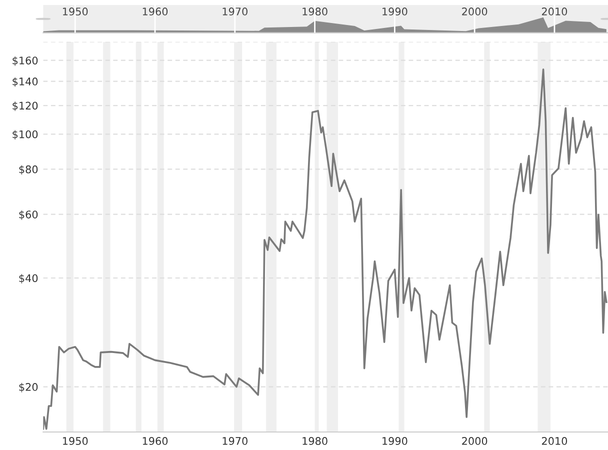 The height and width of the screenshot is (450, 608). Describe the element at coordinates (25, 106) in the screenshot. I see `y-tick-label: $120` at that location.